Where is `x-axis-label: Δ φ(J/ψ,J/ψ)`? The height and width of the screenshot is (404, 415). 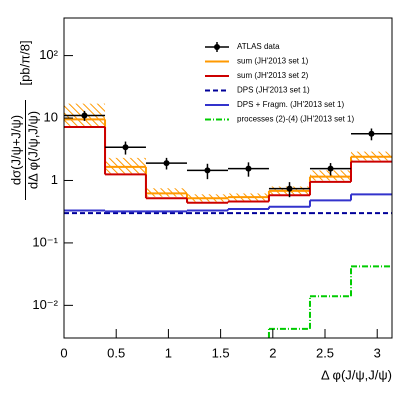
x-axis-label: Δ φ(J/ψ,J/ψ) is located at coordinates (356, 374).